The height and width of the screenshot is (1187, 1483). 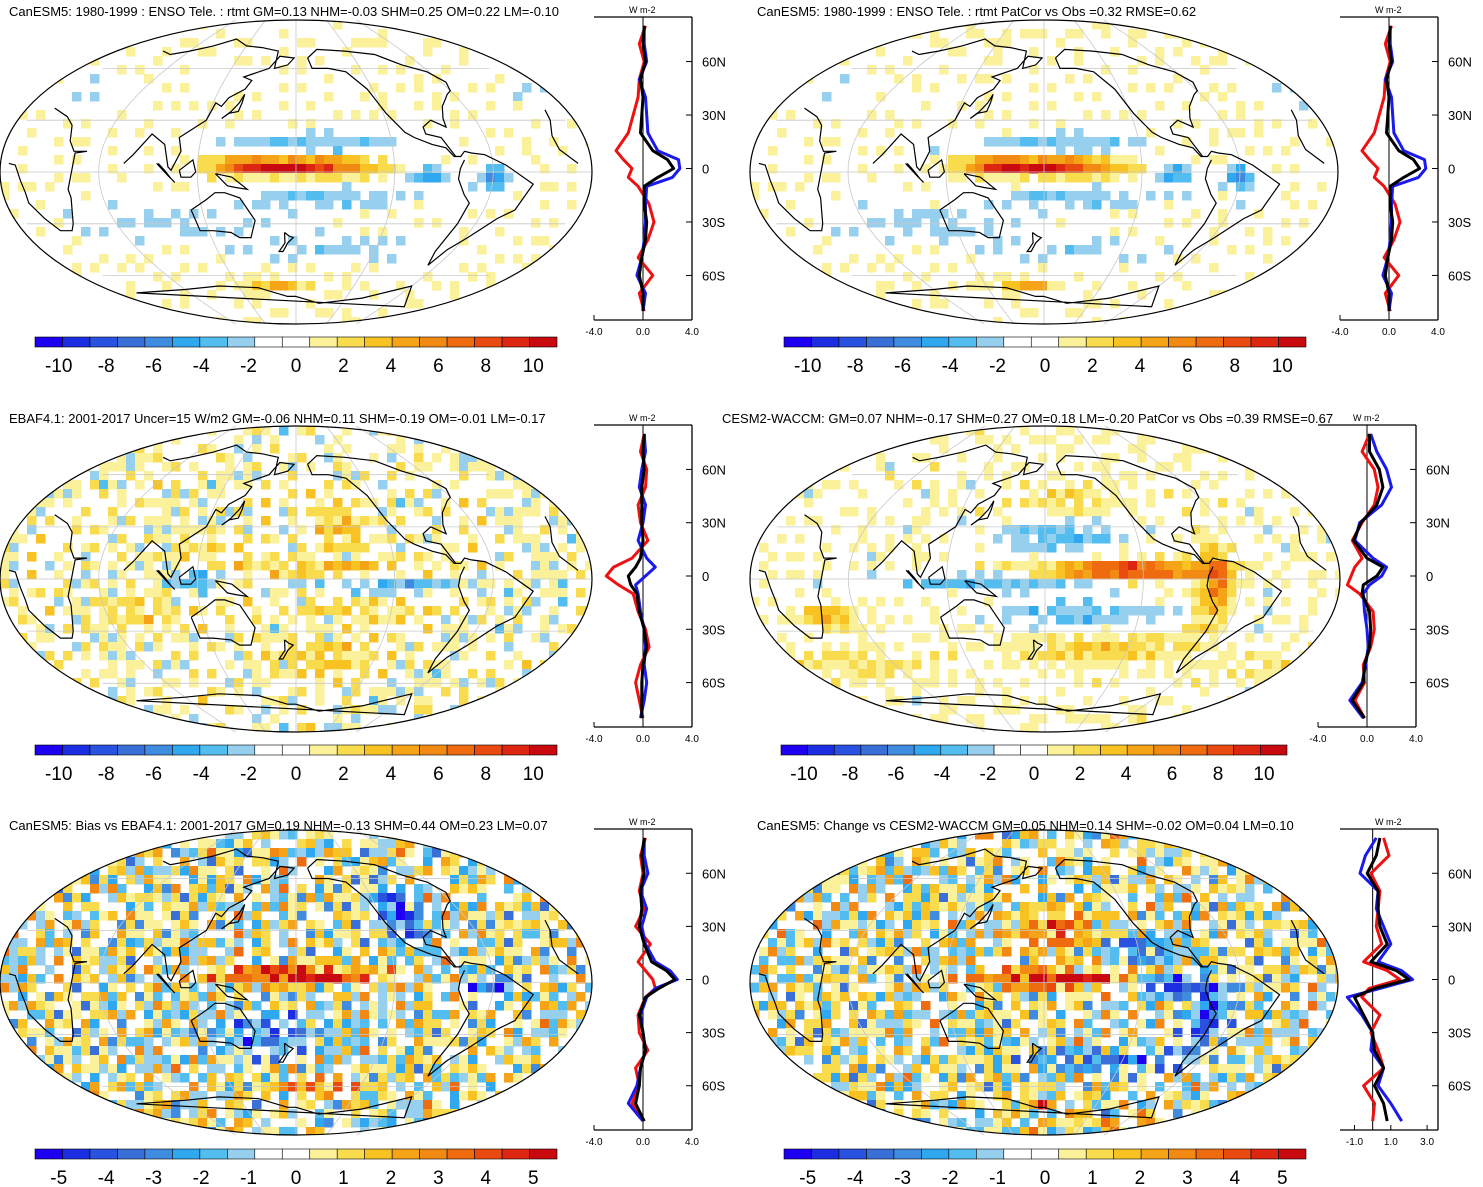 I want to click on colorbar-tick-label: 3, so click(x=438, y=1177).